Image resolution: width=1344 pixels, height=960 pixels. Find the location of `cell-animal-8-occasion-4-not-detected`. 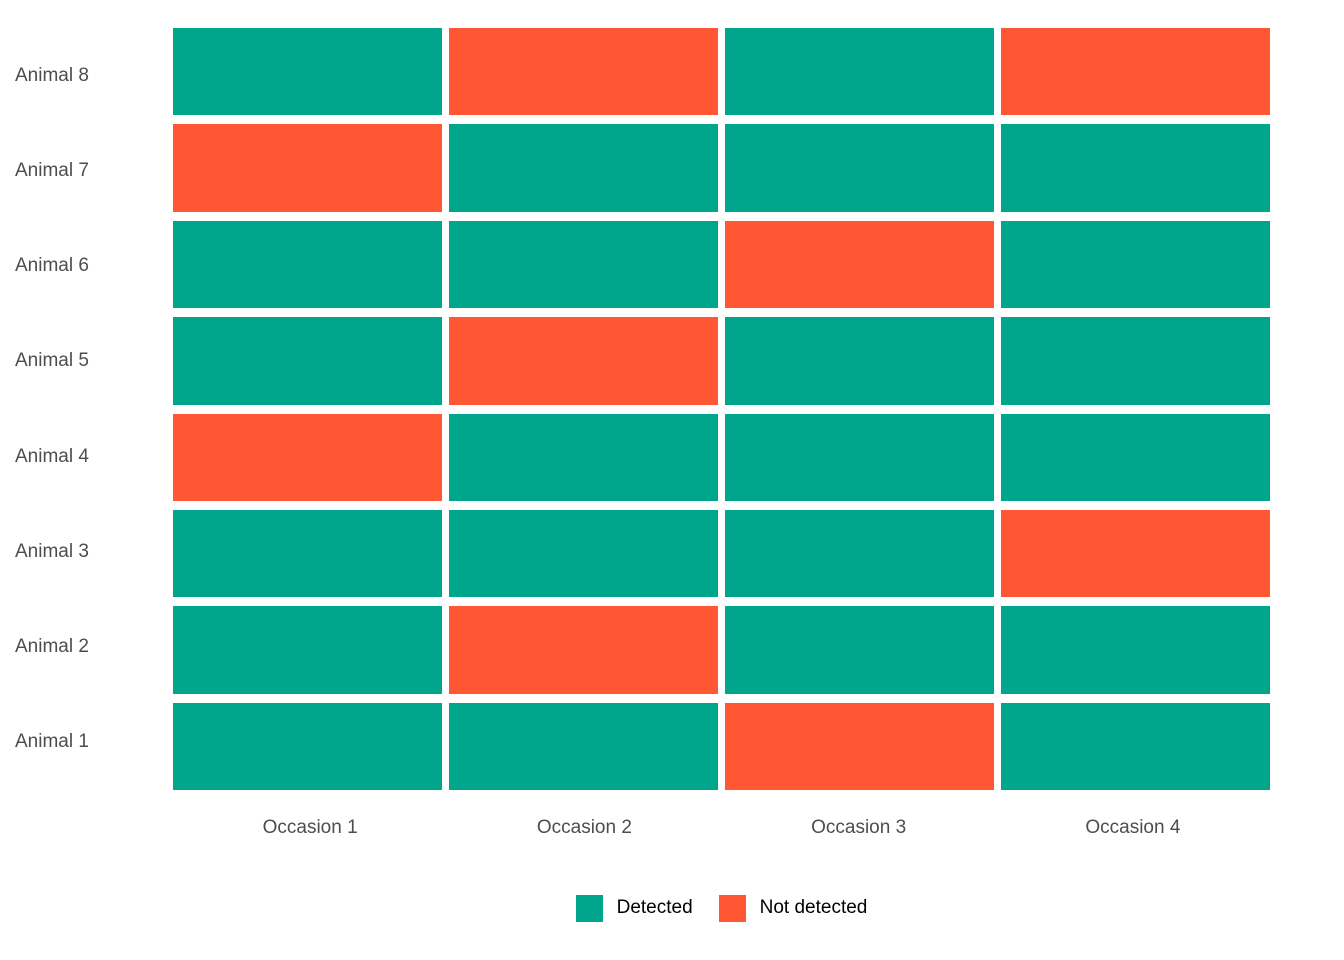

cell-animal-8-occasion-4-not-detected is located at coordinates (1135, 72).